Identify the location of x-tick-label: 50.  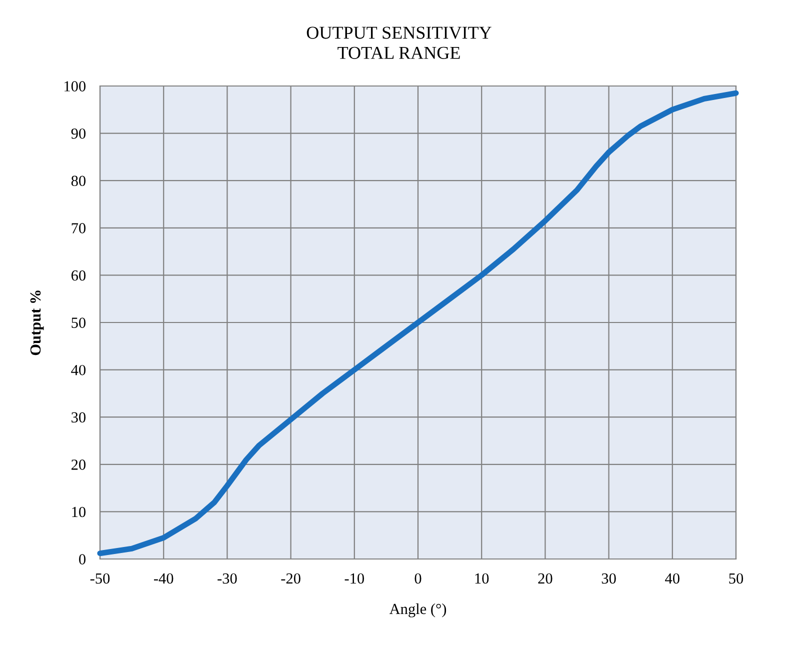
(736, 578).